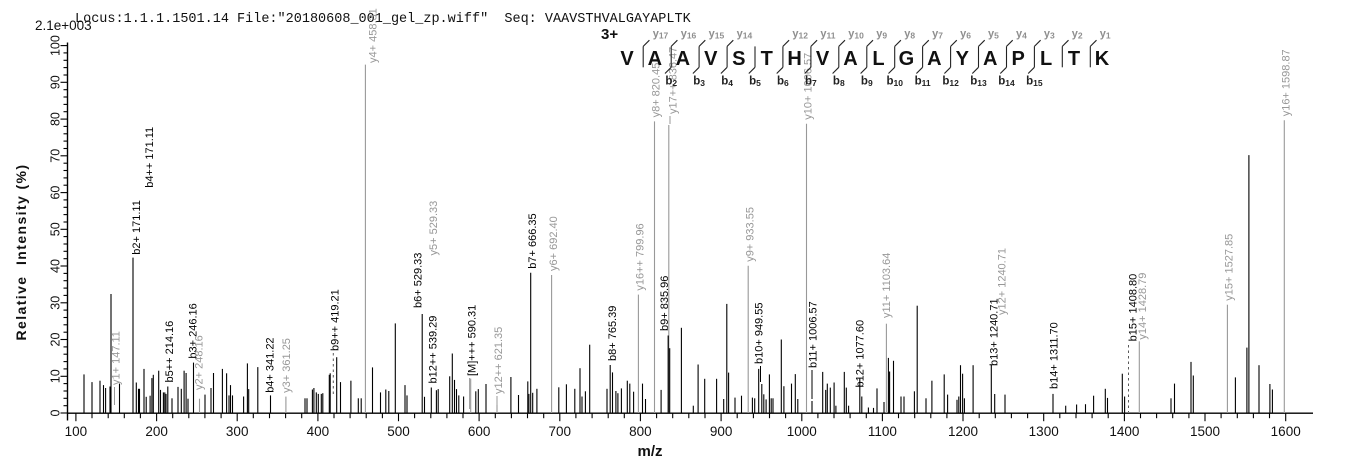 This screenshot has height=473, width=1362. Describe the element at coordinates (21, 252) in the screenshot. I see `svg-text: Relative Intensity (%)` at that location.